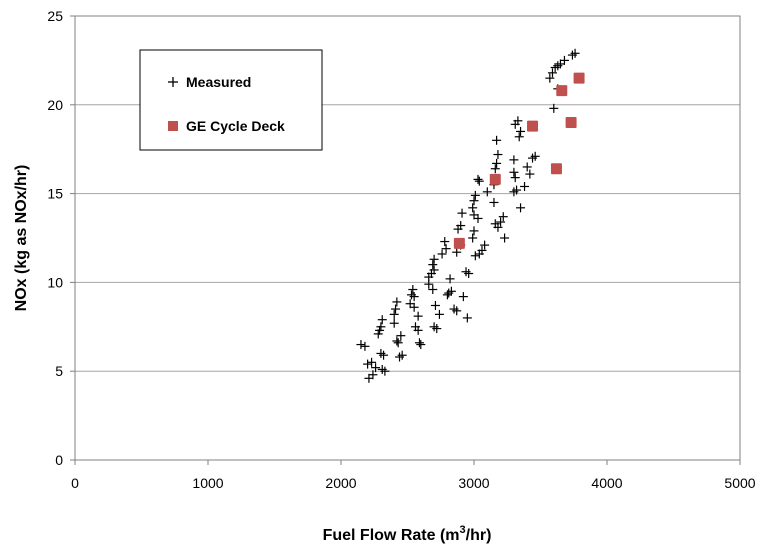 This screenshot has height=547, width=762. Describe the element at coordinates (55, 282) in the screenshot. I see `y-tick-label-10: 10` at that location.